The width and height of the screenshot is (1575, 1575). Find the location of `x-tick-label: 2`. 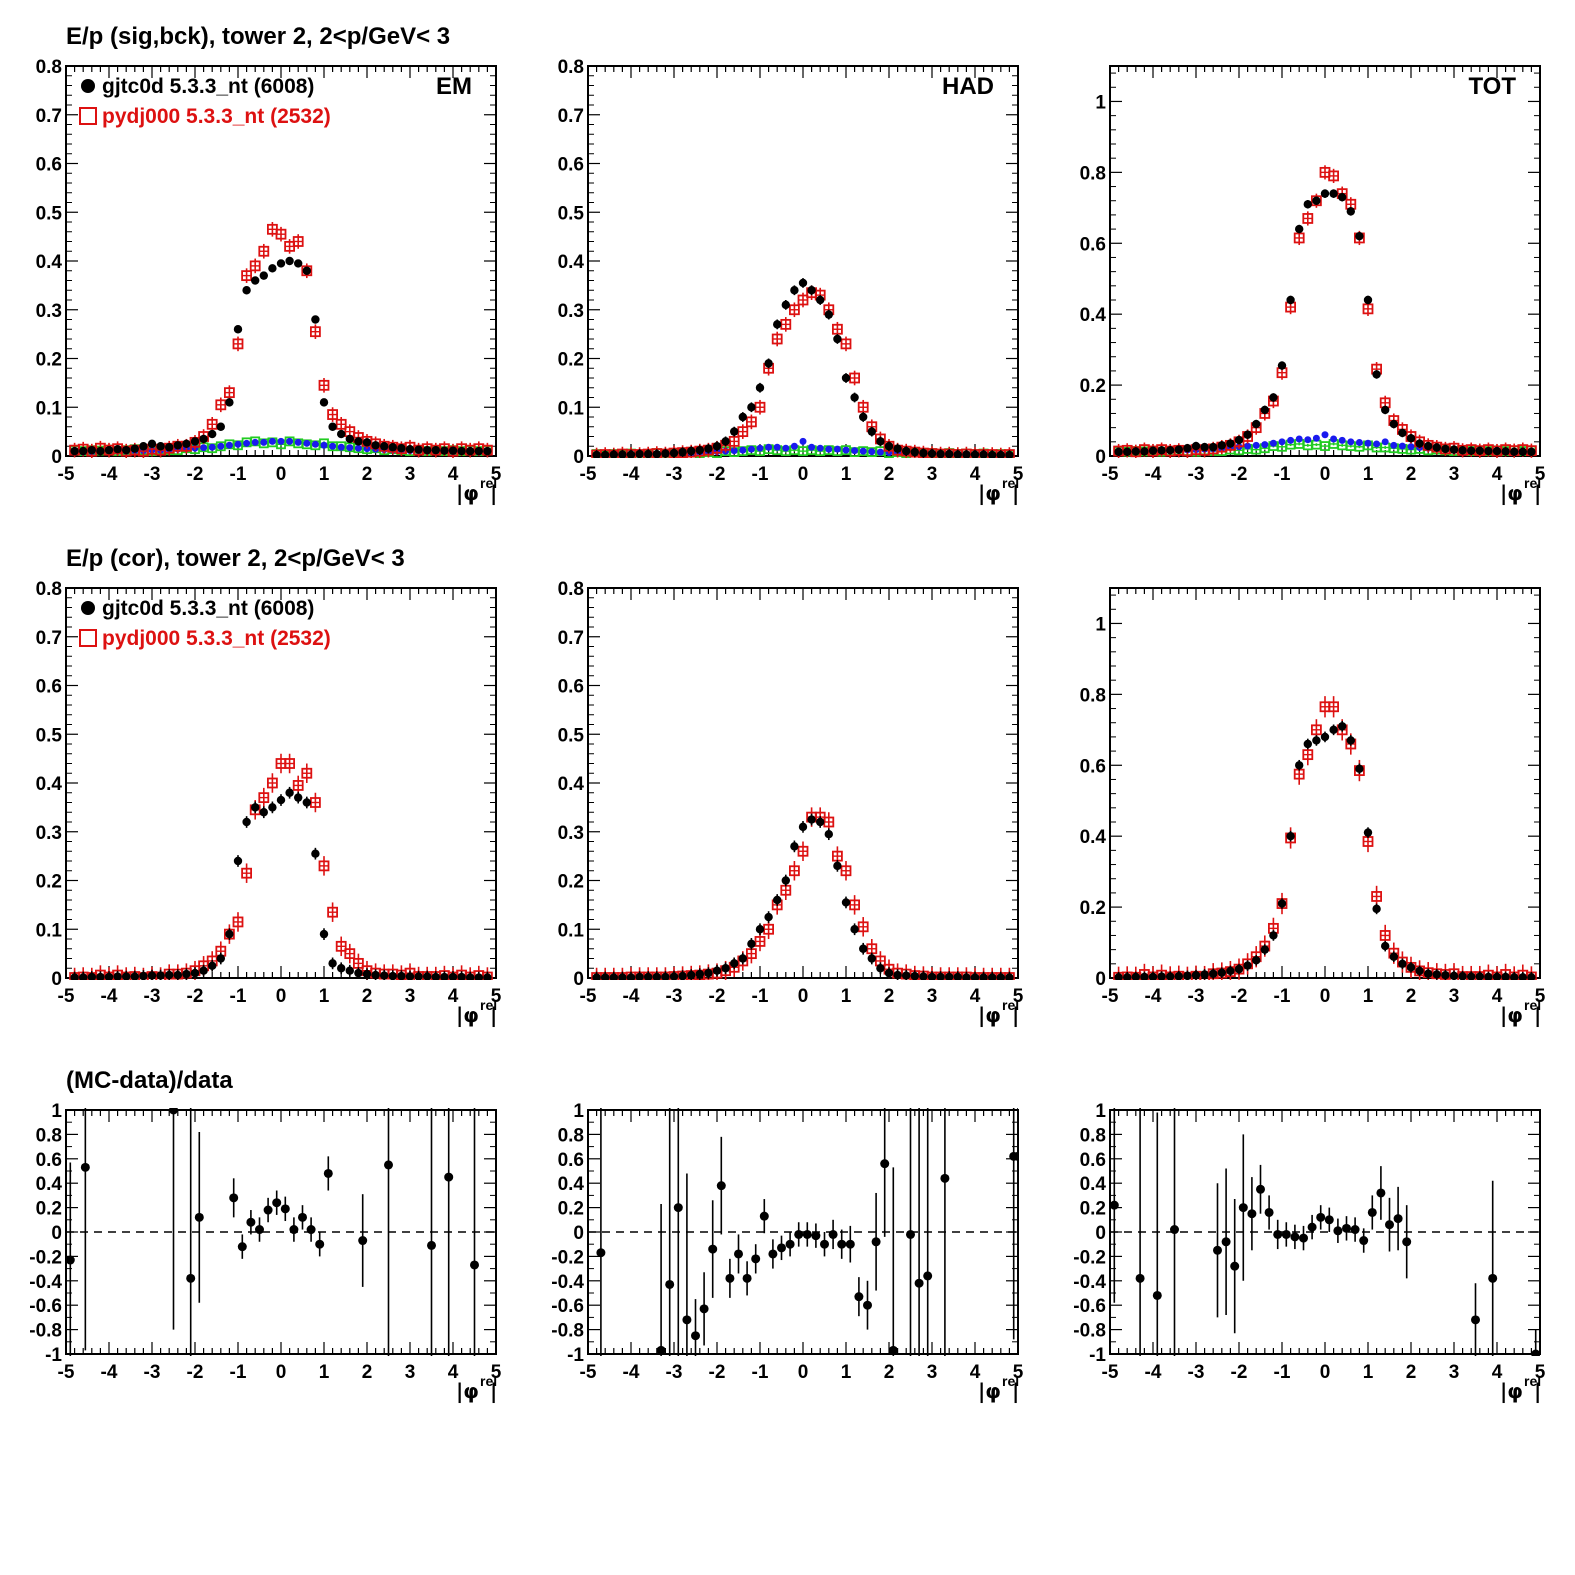

x-tick-label: 2 is located at coordinates (367, 474).